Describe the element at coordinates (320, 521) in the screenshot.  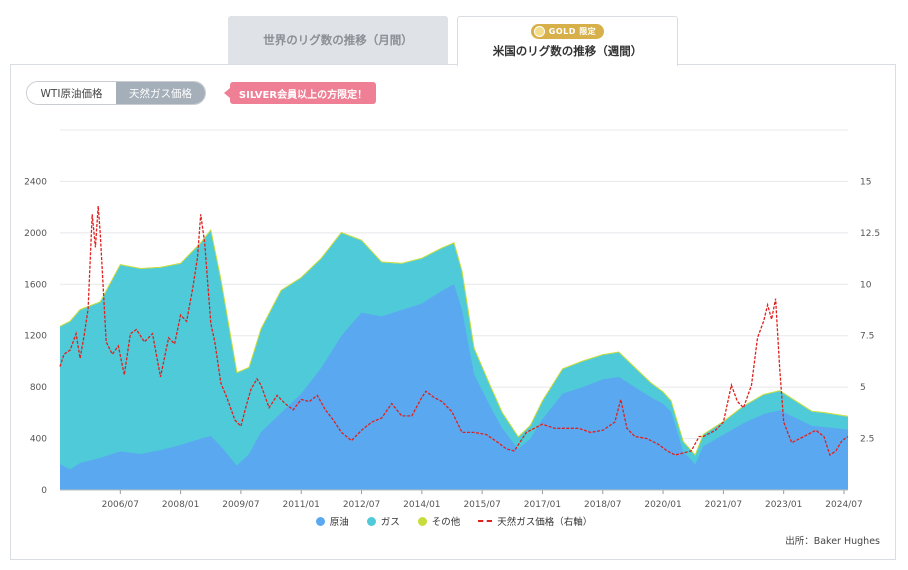
I see `legend-oil-swatch` at that location.